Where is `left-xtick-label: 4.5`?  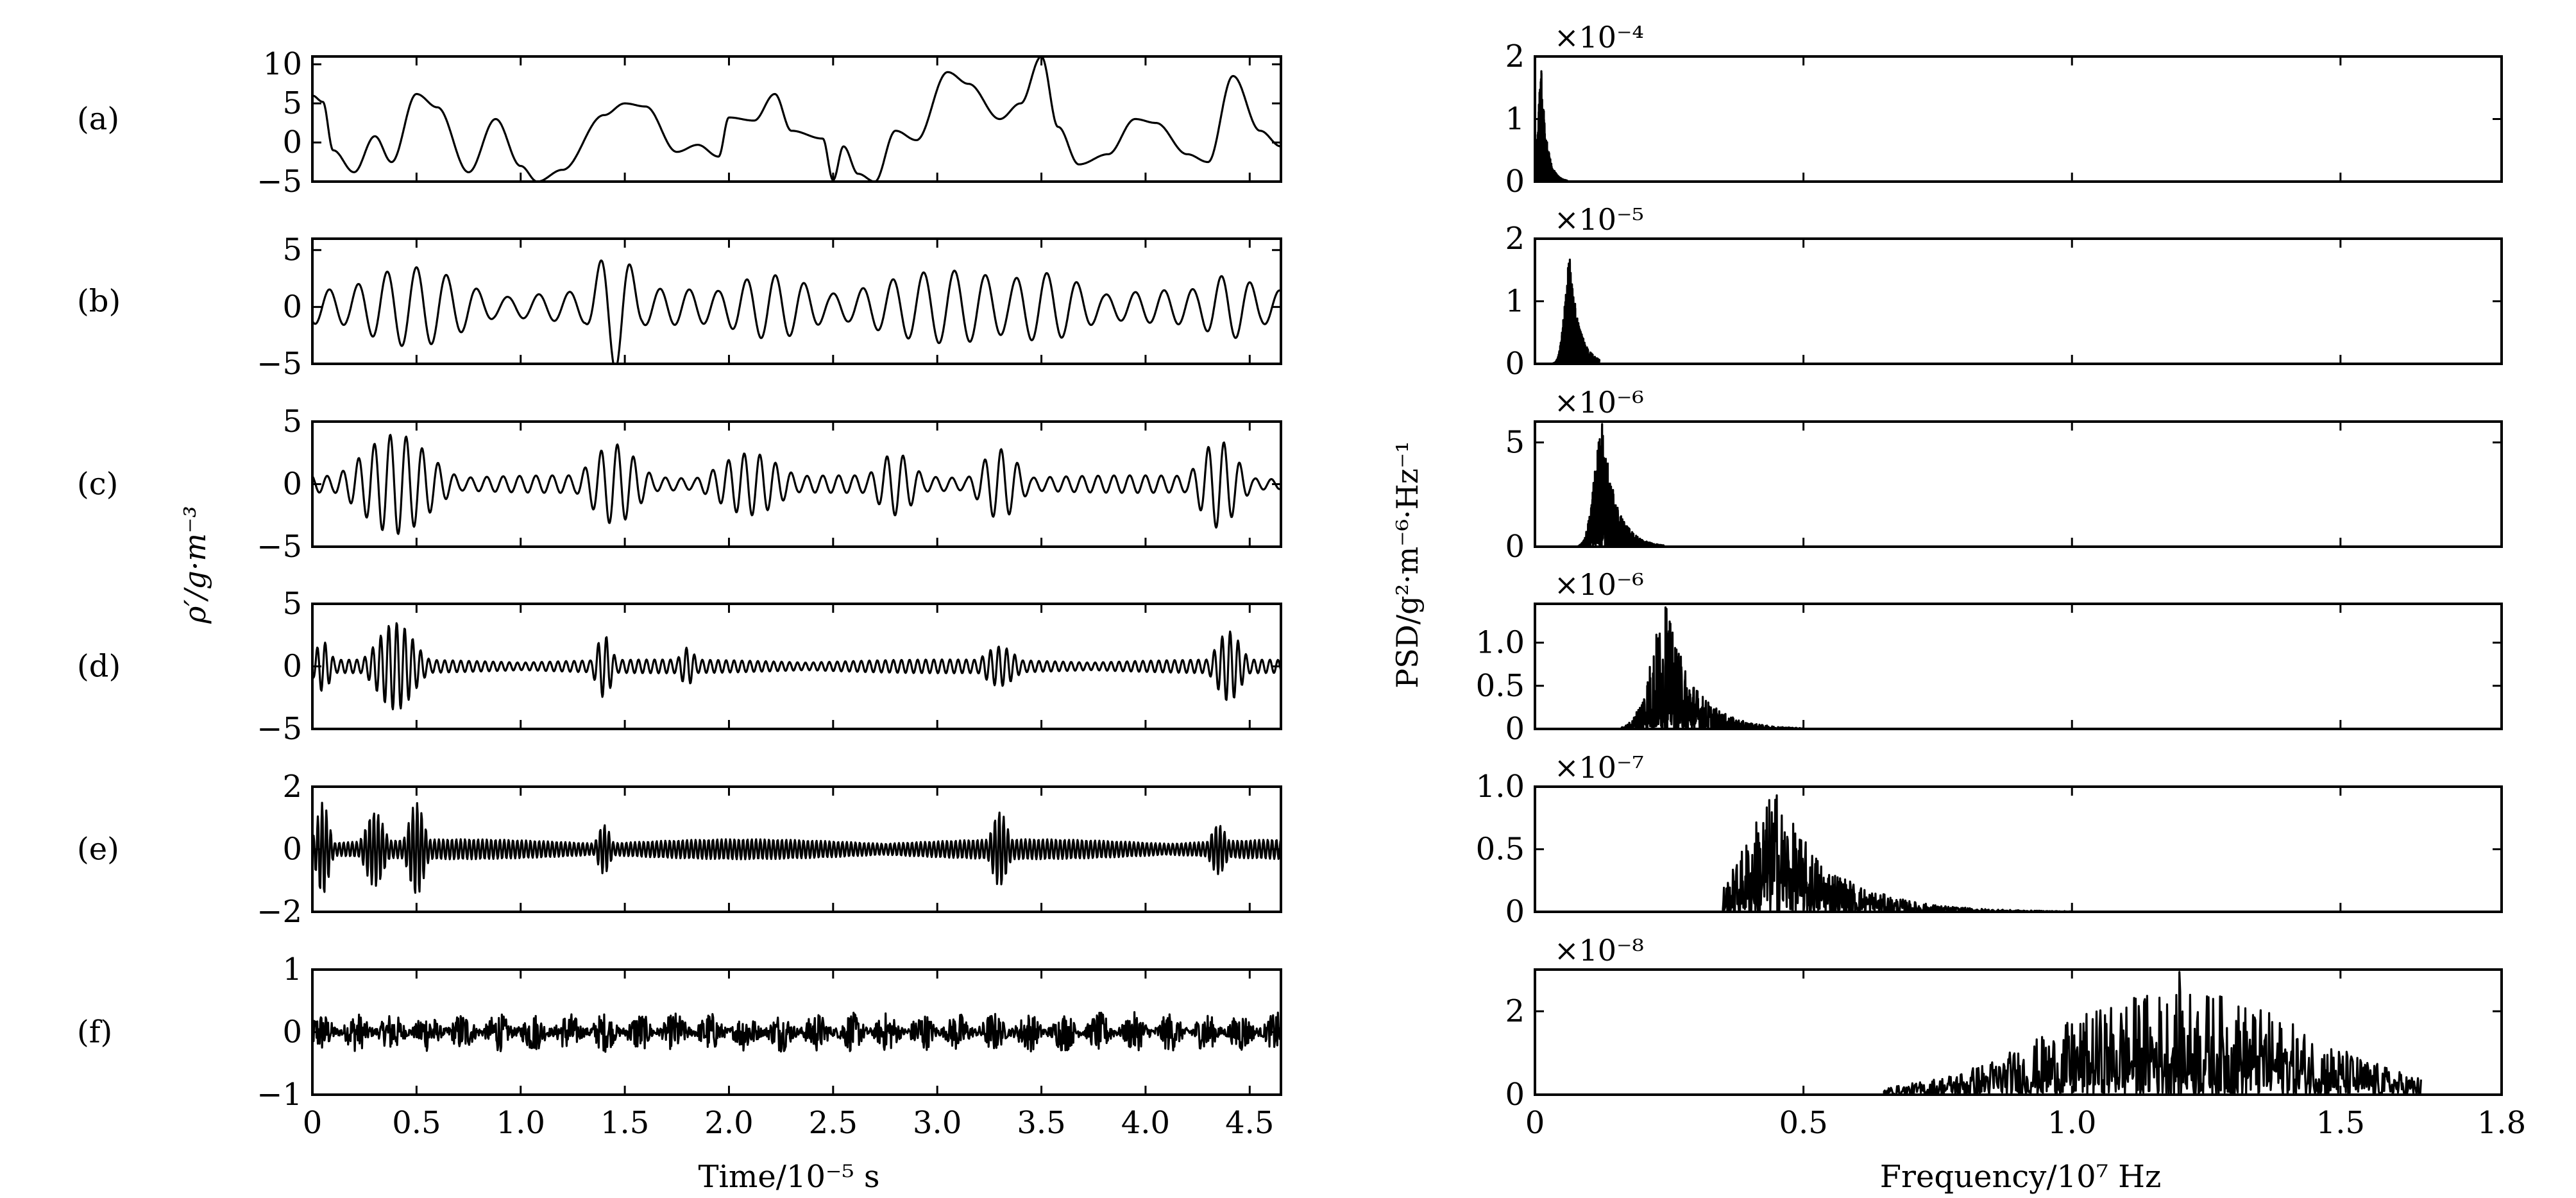
left-xtick-label: 4.5 is located at coordinates (1249, 1123).